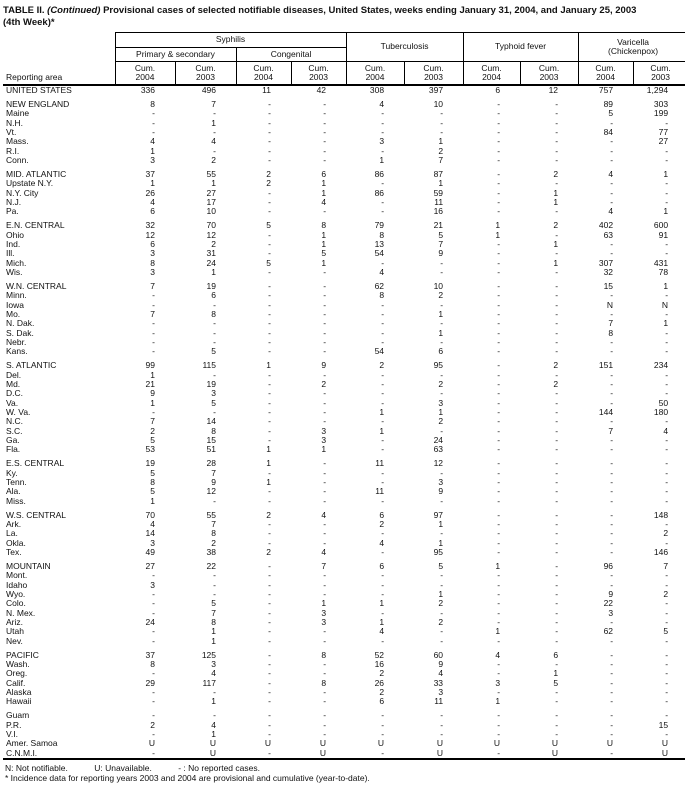 The height and width of the screenshot is (786, 685). What do you see at coordinates (441, 482) in the screenshot?
I see `value-cell: 3` at bounding box center [441, 482].